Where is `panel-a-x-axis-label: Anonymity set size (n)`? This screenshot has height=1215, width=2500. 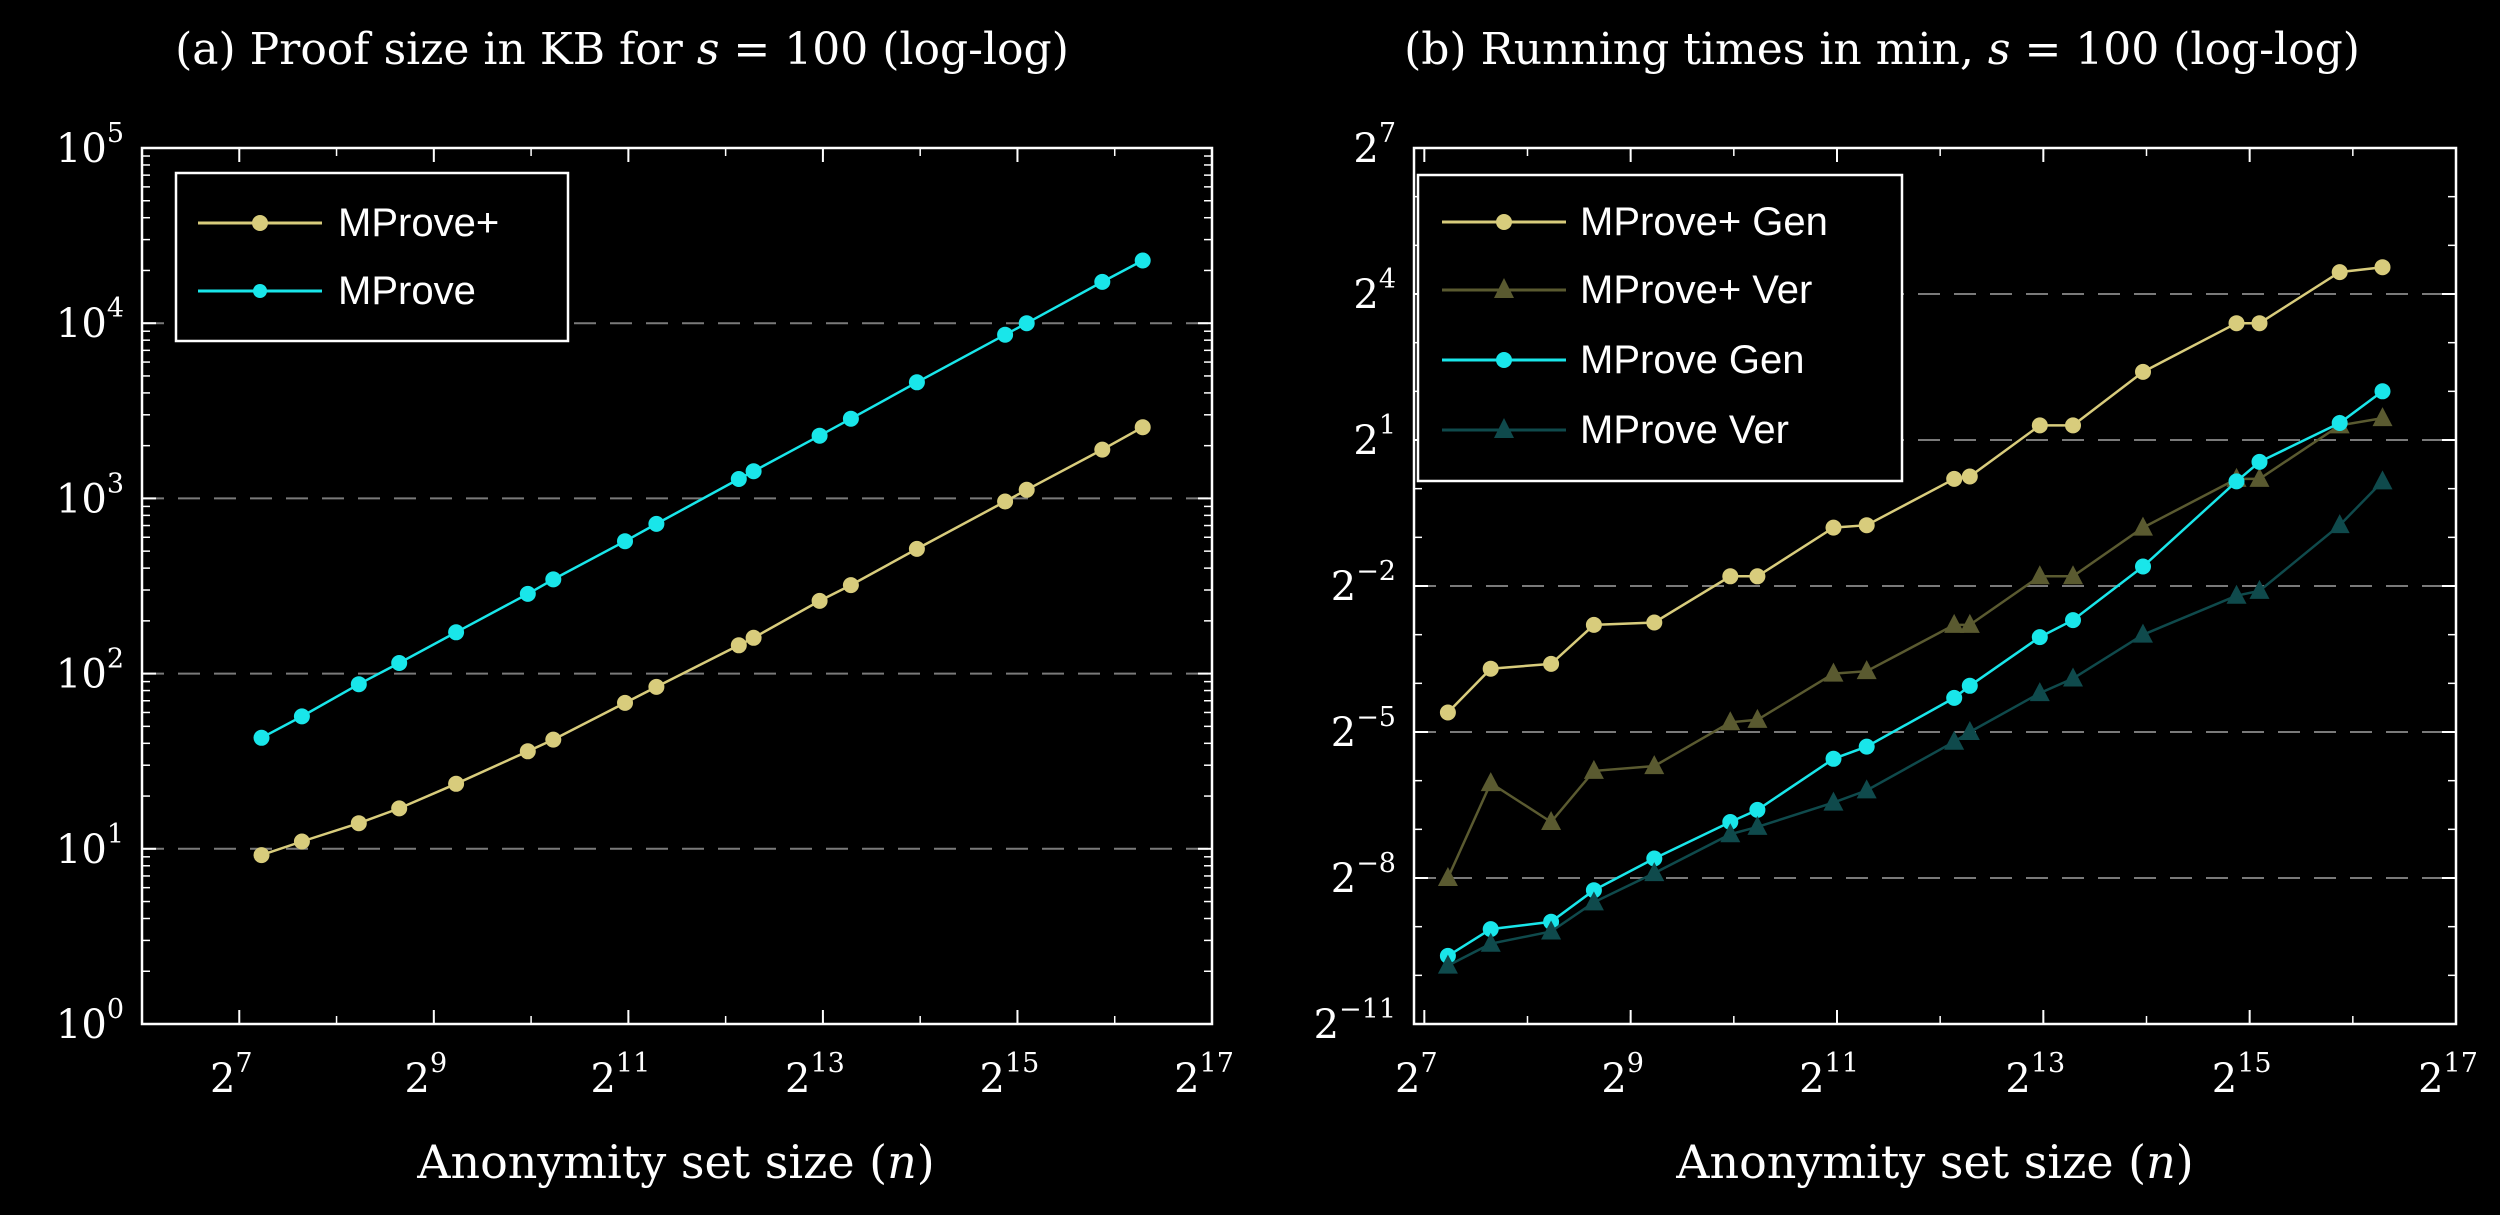
panel-a-x-axis-label: Anonymity set size (n) is located at coordinates (675, 1162).